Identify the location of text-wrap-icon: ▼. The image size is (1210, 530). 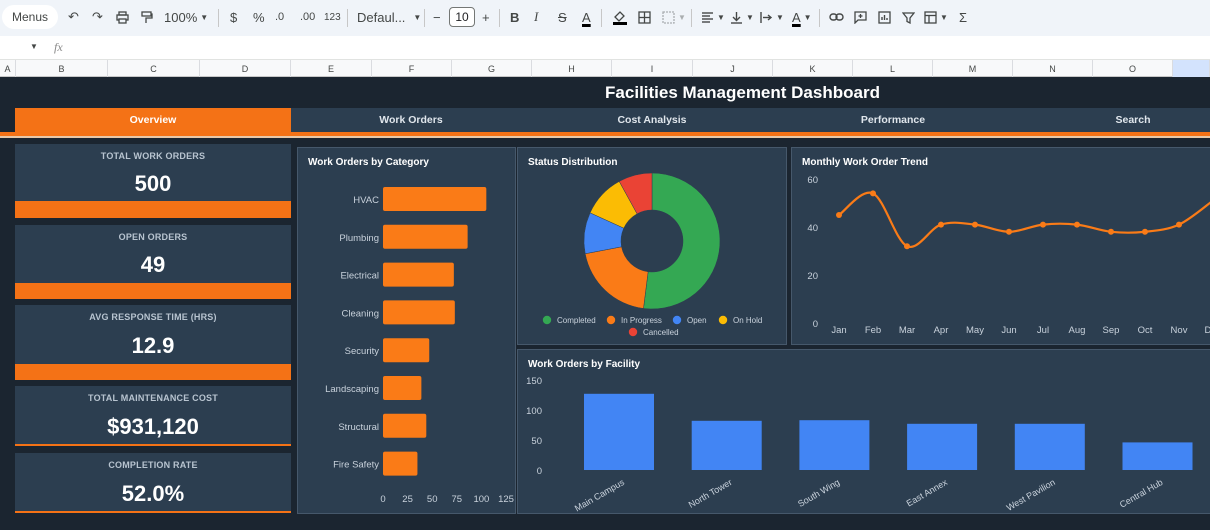
(772, 17).